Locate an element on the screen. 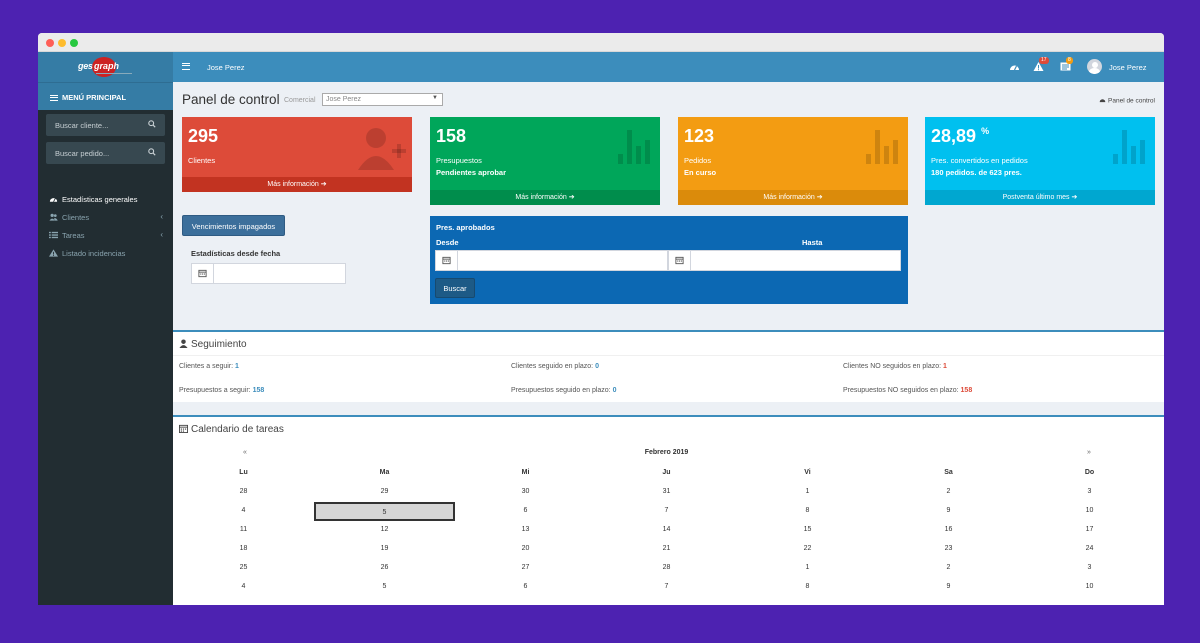 The width and height of the screenshot is (1200, 643). calendar-day: 18 is located at coordinates (243, 548).